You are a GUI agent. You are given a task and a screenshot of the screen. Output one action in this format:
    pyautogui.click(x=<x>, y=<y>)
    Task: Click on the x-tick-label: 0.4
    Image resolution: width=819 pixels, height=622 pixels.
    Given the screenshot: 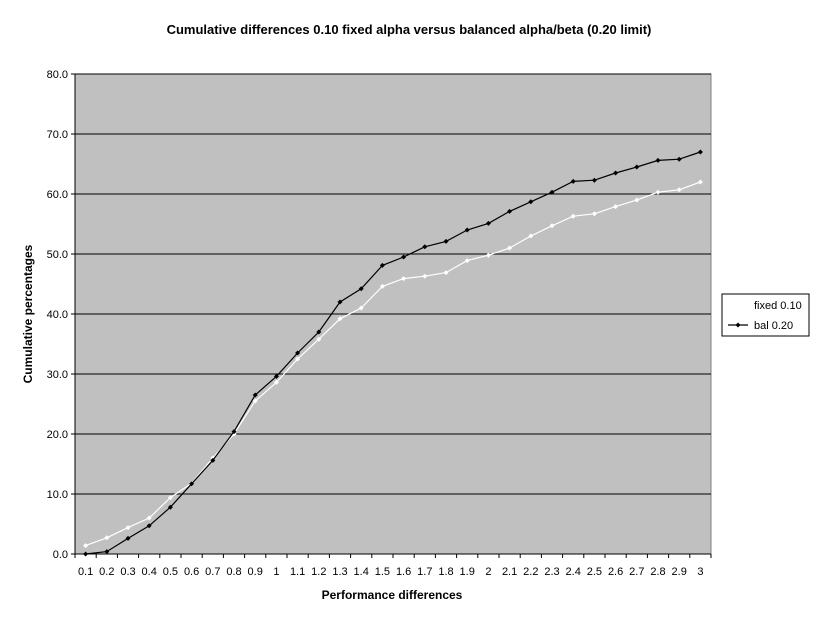 What is the action you would take?
    pyautogui.click(x=149, y=572)
    